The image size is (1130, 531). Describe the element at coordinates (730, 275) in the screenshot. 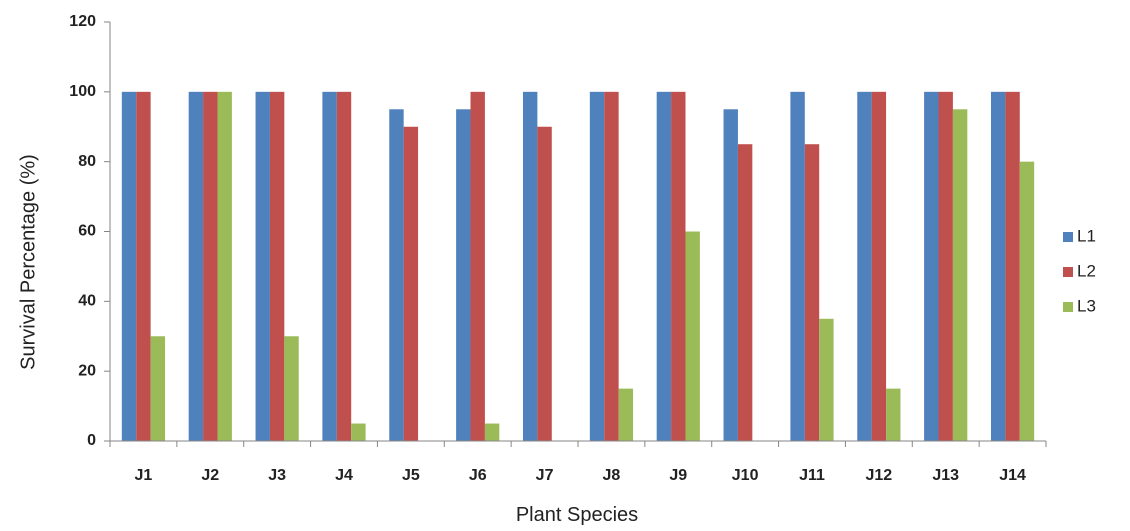

I see `bar-l1-j10` at that location.